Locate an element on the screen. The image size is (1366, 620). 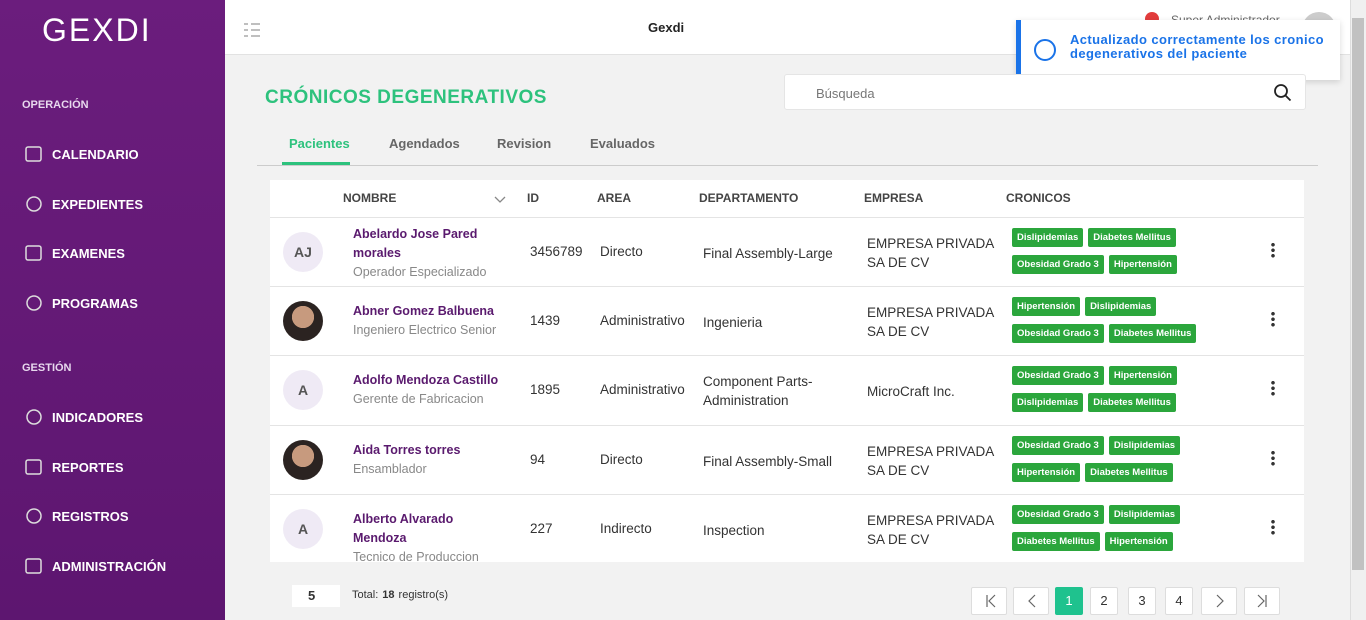
first-page is located at coordinates (989, 601).